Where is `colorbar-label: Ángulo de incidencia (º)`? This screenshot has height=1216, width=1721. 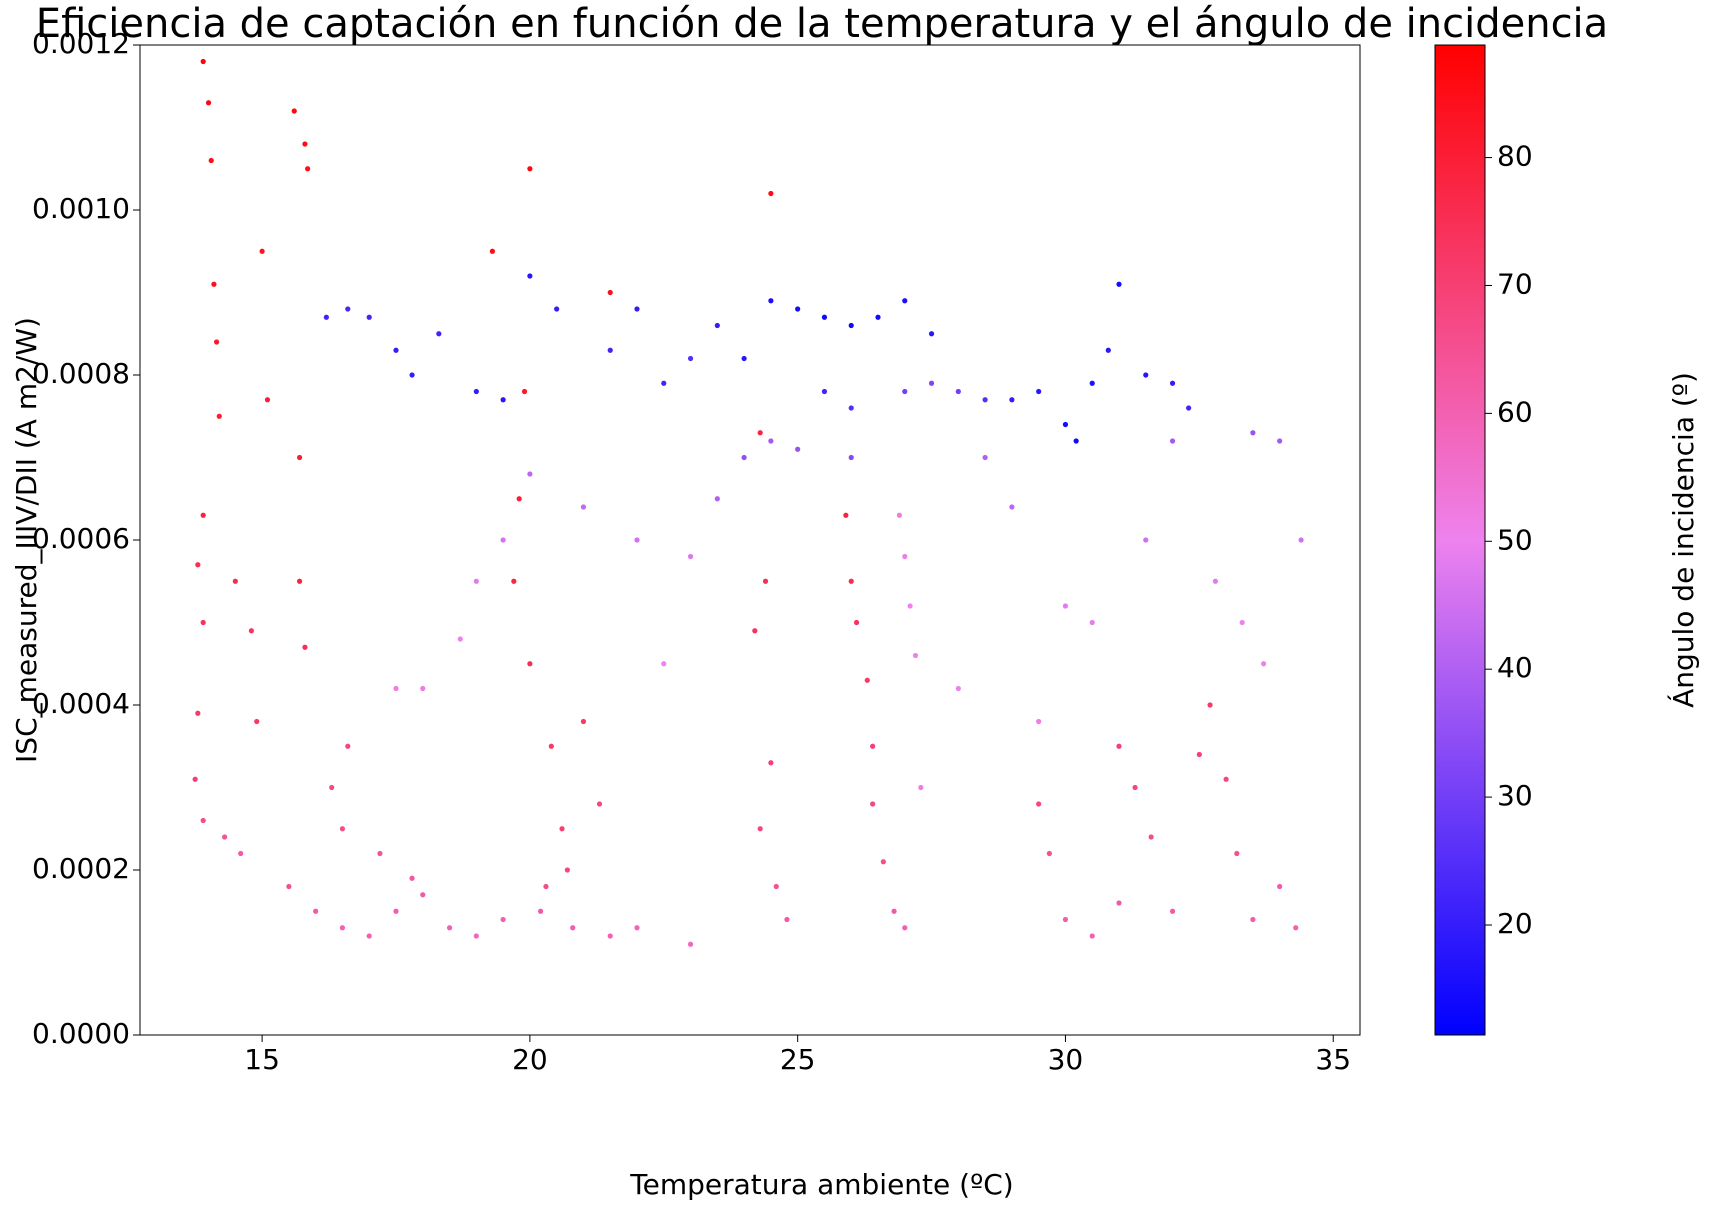 colorbar-label: Ángulo de incidencia (º) is located at coordinates (1683, 540).